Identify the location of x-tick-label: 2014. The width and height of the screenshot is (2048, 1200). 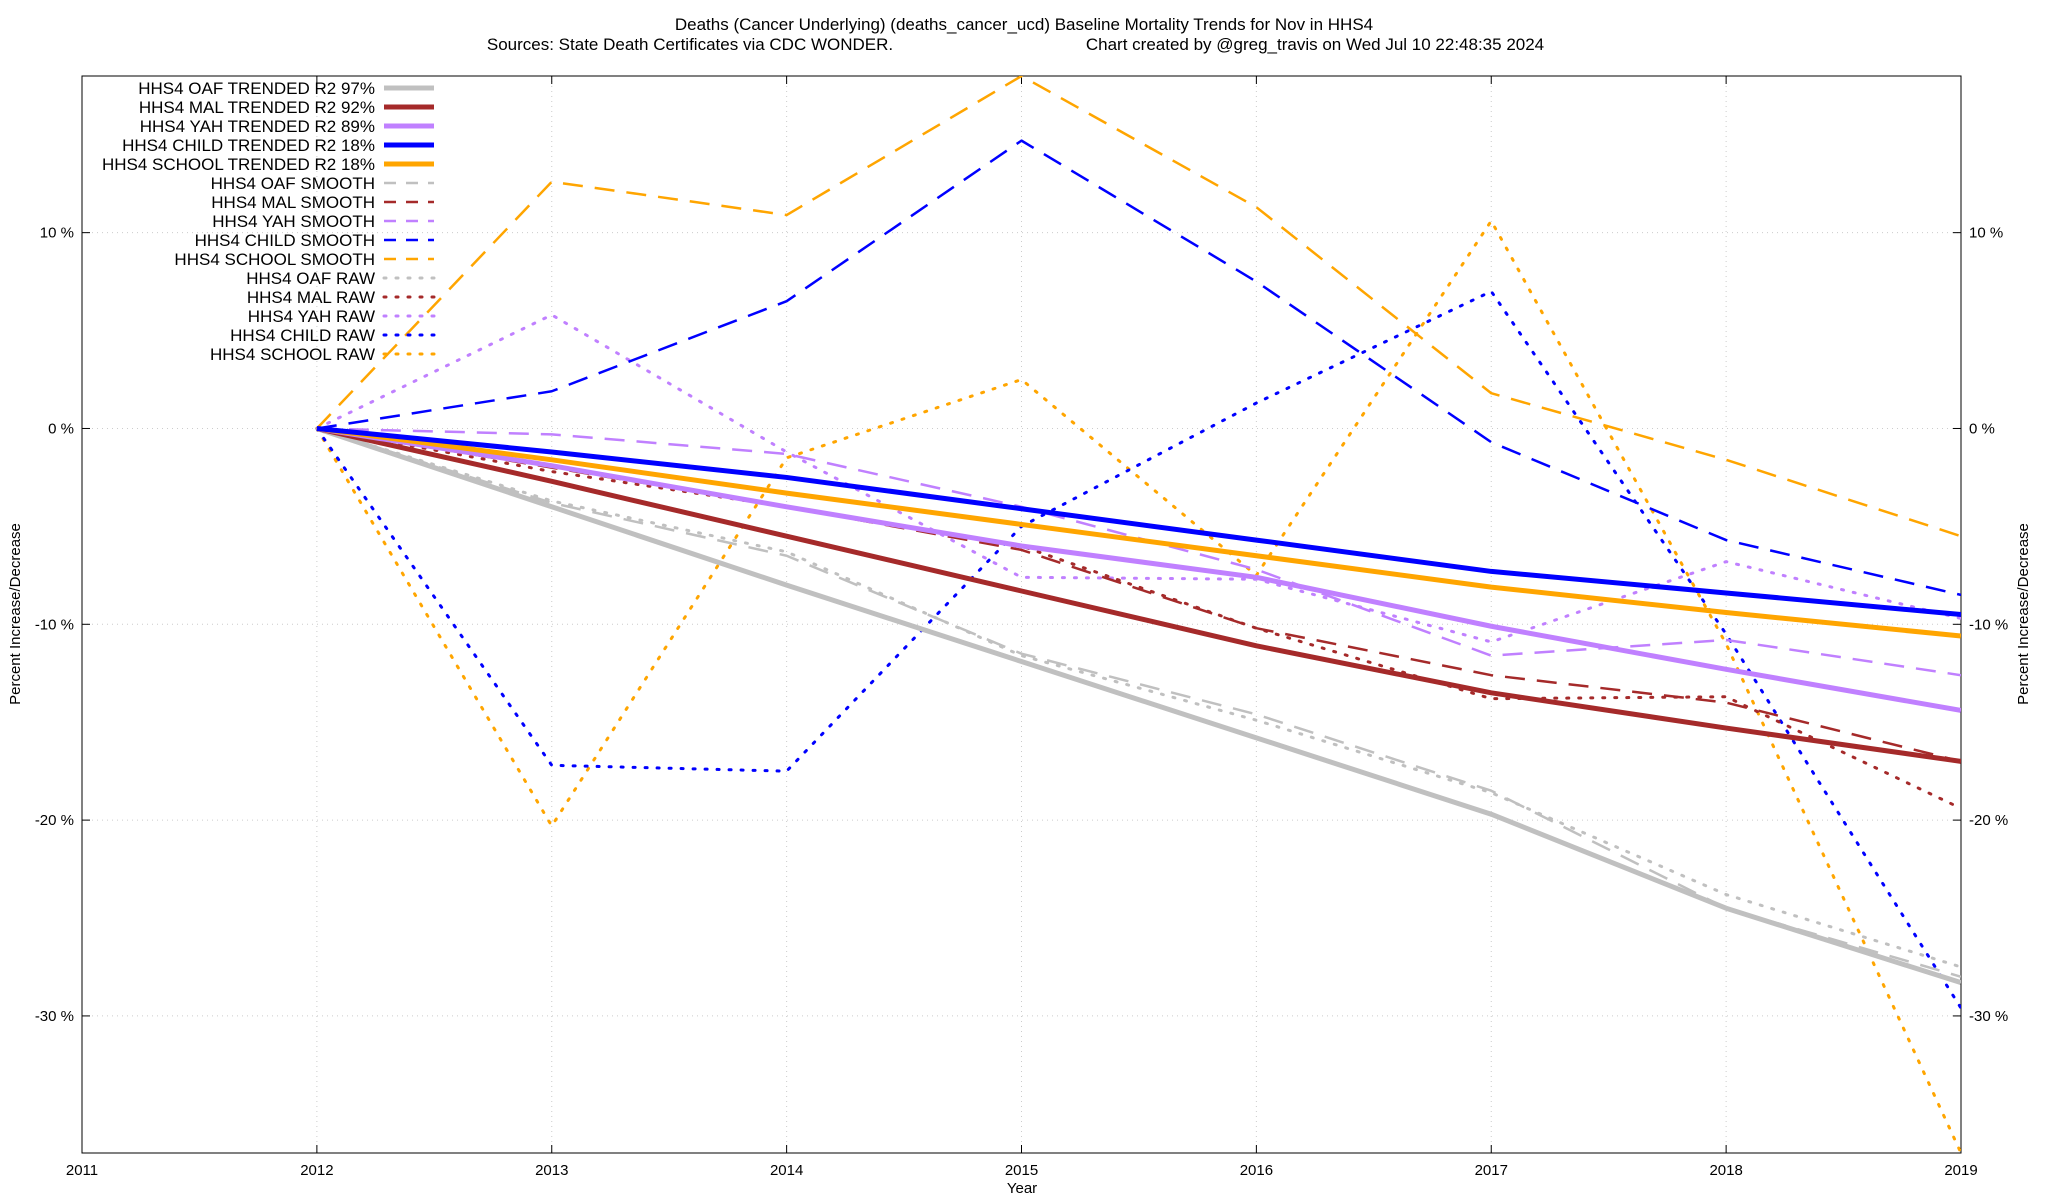
(786, 1170).